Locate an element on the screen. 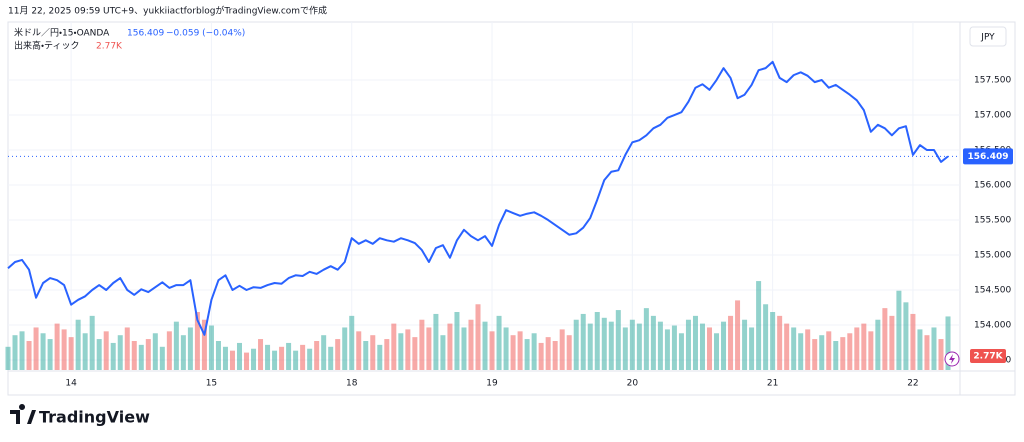  last-price-label: 156.409 is located at coordinates (988, 157).